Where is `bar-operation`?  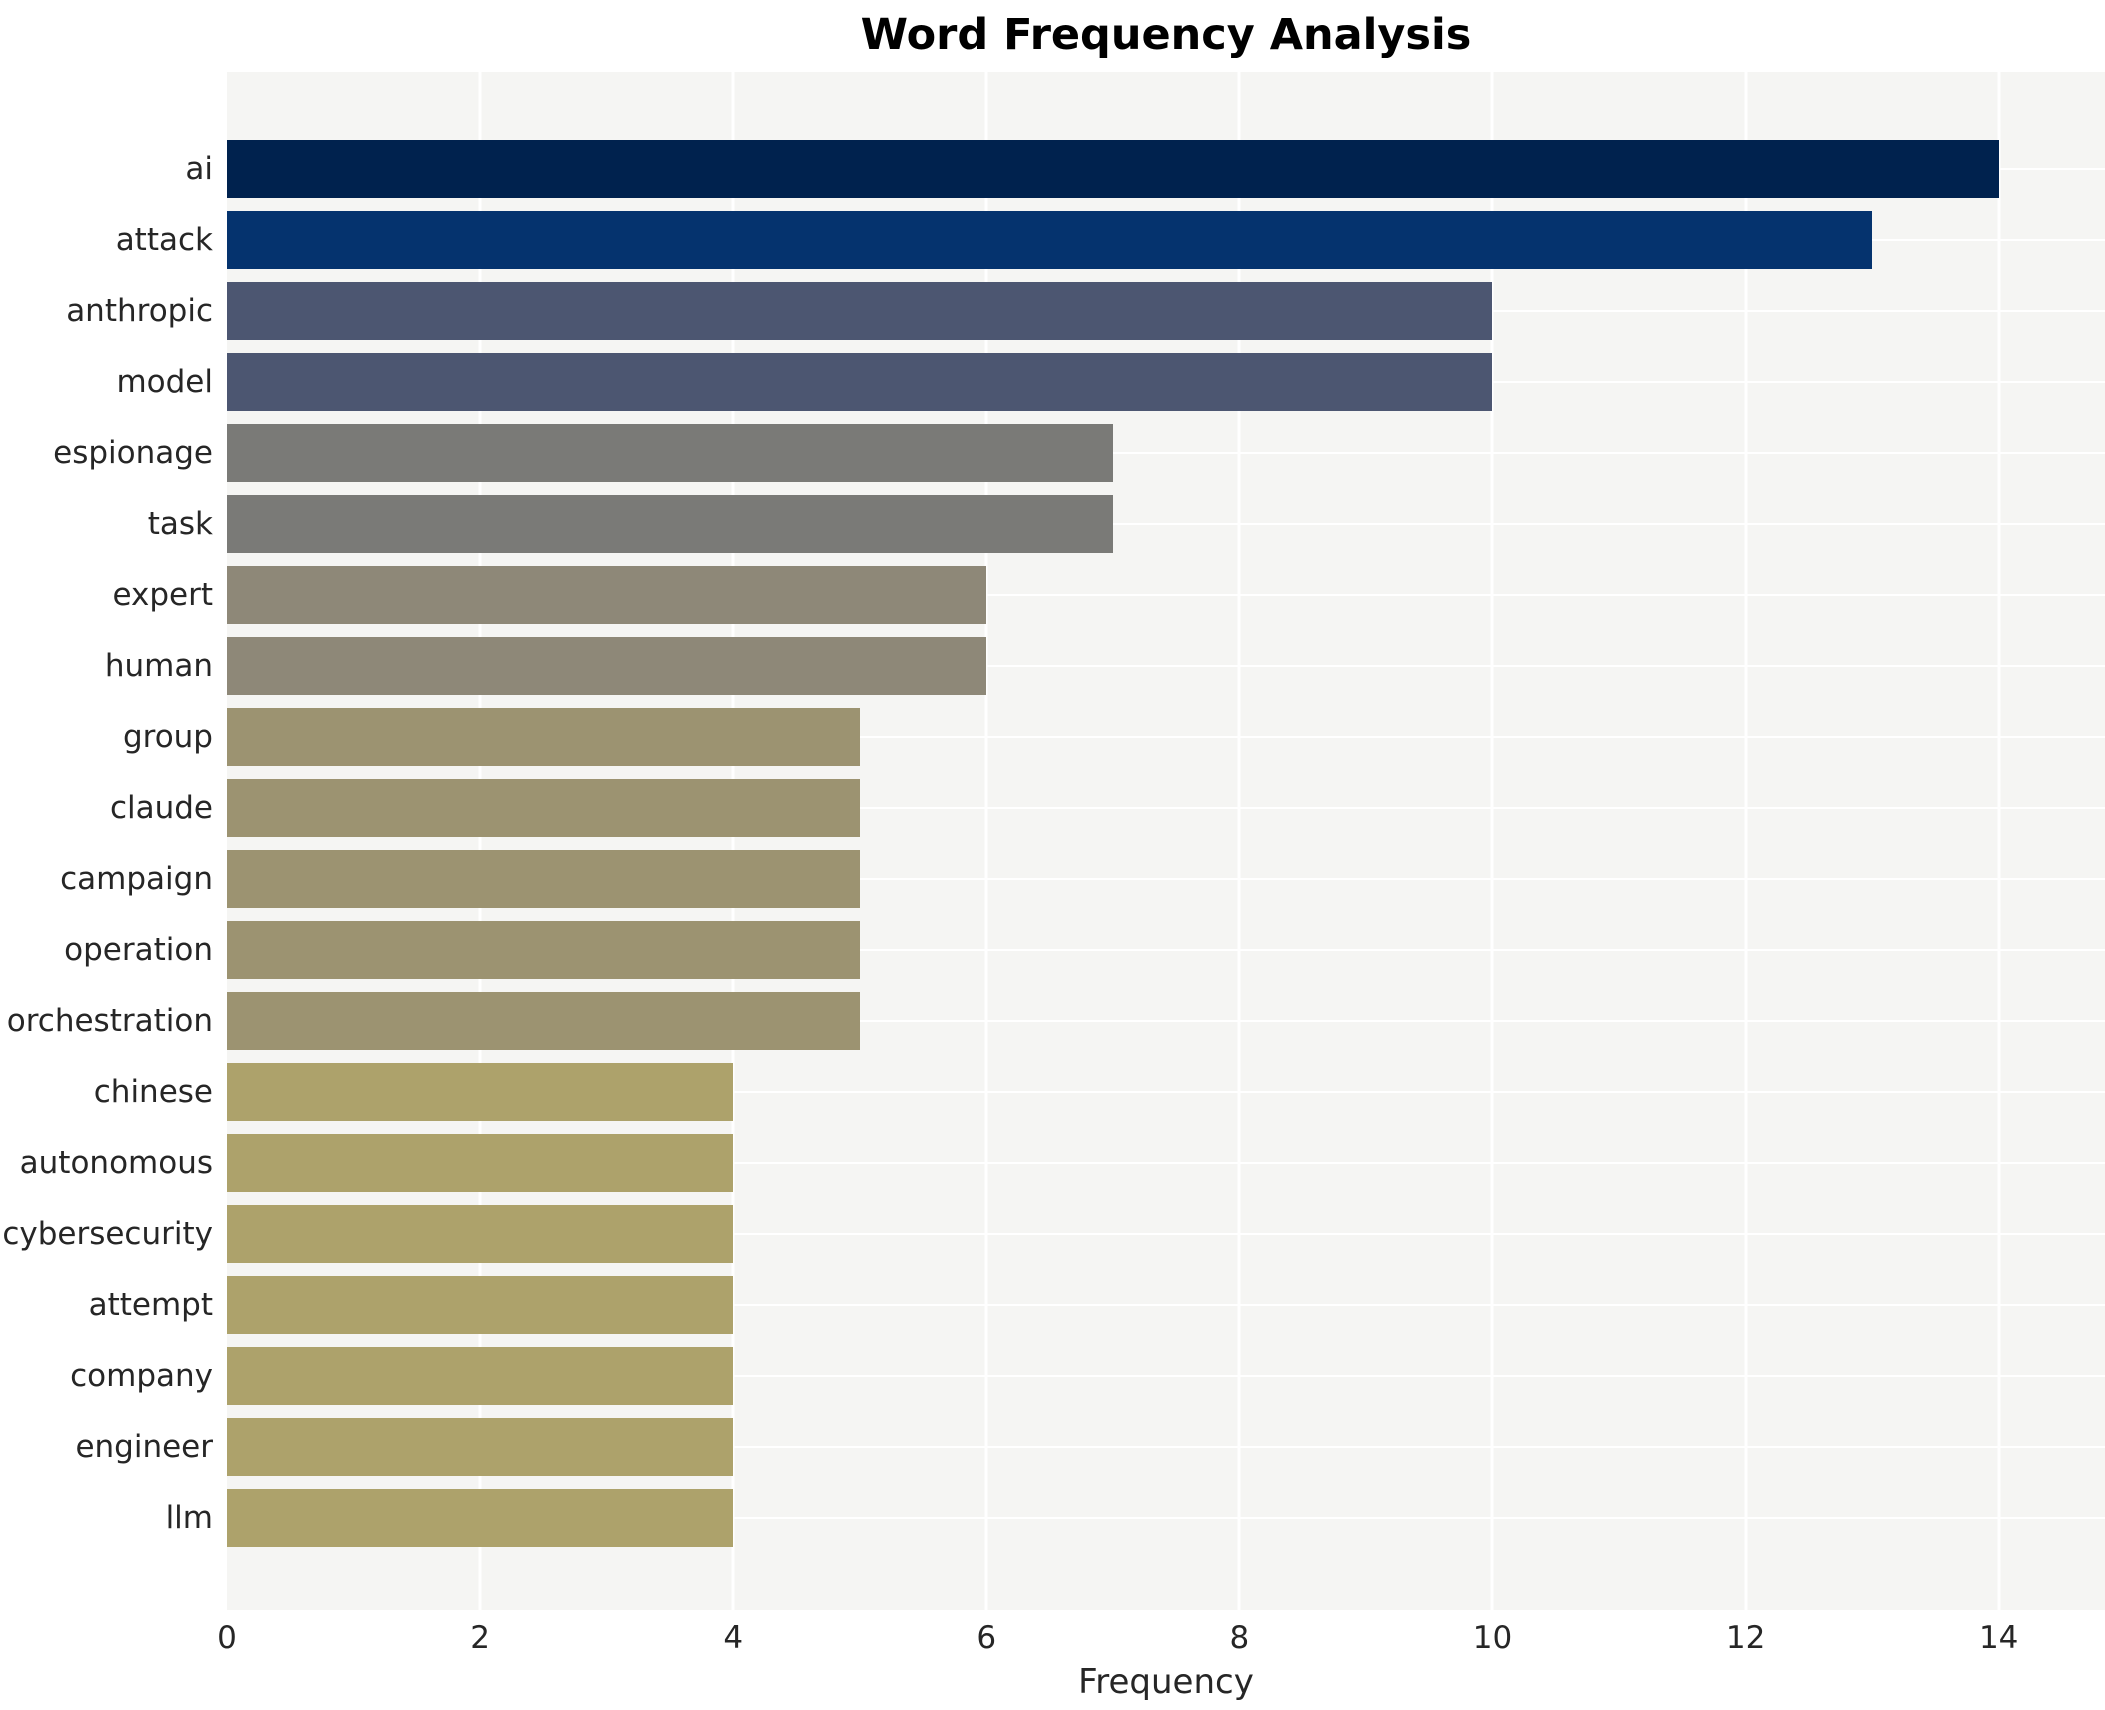
bar-operation is located at coordinates (543, 950).